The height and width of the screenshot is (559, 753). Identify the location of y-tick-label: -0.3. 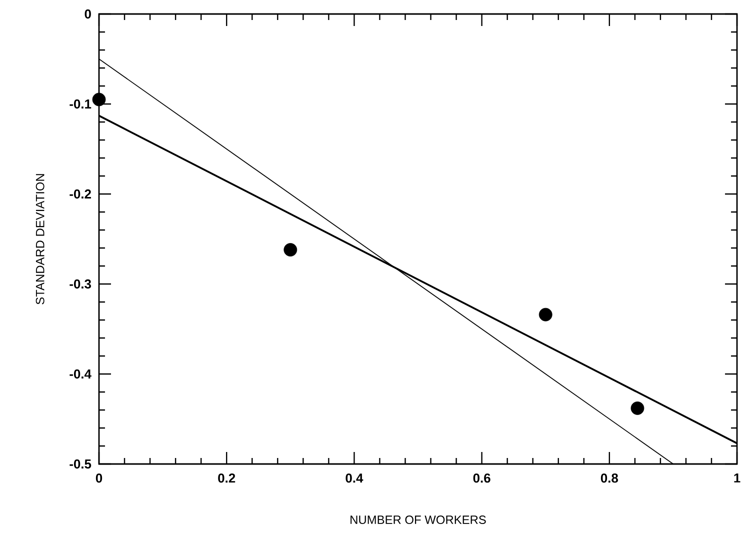
(81, 284).